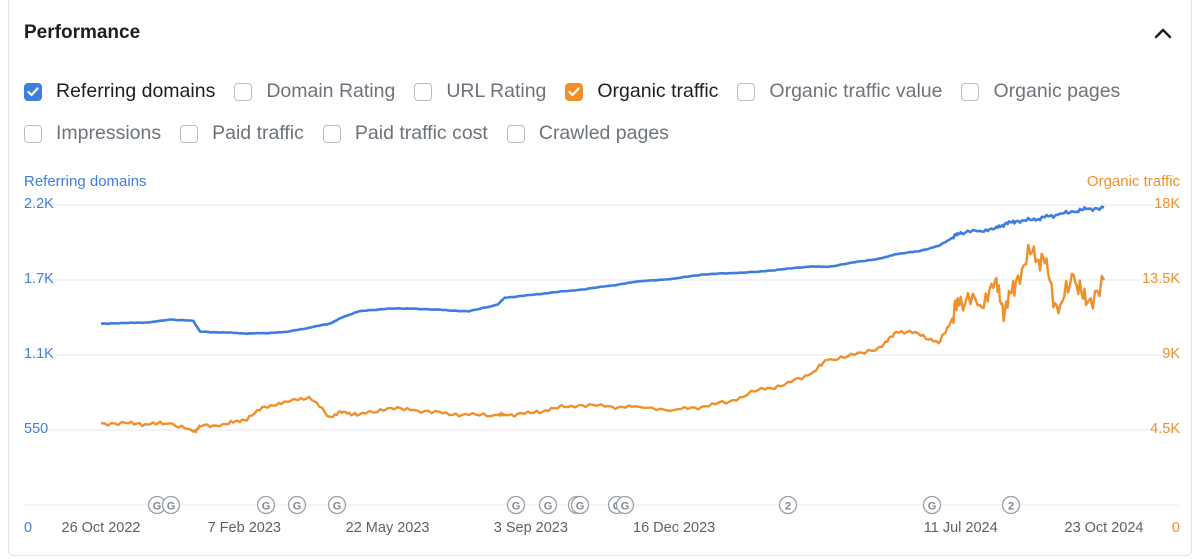 This screenshot has width=1200, height=559. What do you see at coordinates (603, 133) in the screenshot?
I see `toggle-label: Crawled pages` at bounding box center [603, 133].